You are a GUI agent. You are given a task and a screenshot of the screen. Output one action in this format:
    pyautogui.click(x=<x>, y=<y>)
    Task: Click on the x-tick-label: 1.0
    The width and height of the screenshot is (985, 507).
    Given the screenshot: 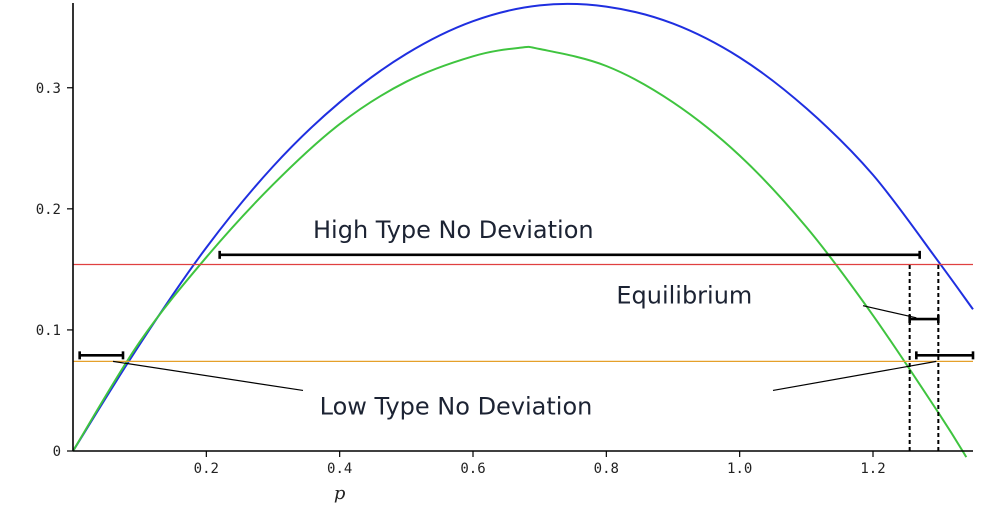 What is the action you would take?
    pyautogui.click(x=739, y=469)
    